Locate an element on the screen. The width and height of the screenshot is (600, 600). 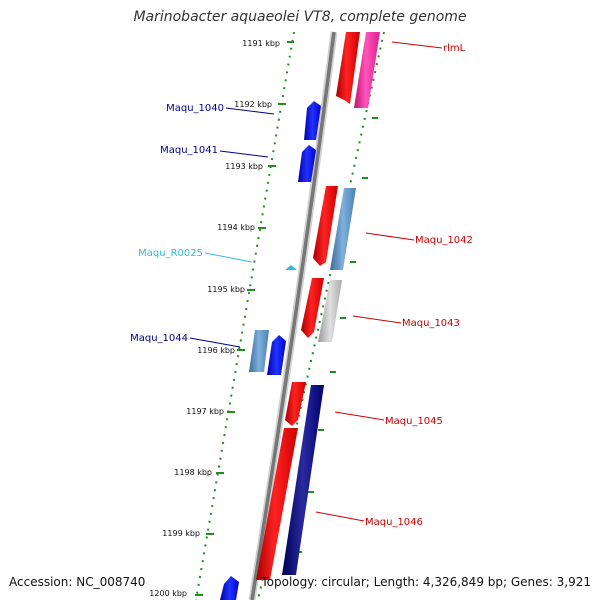
gene-maqu-1046-red is located at coordinates (277, 504).